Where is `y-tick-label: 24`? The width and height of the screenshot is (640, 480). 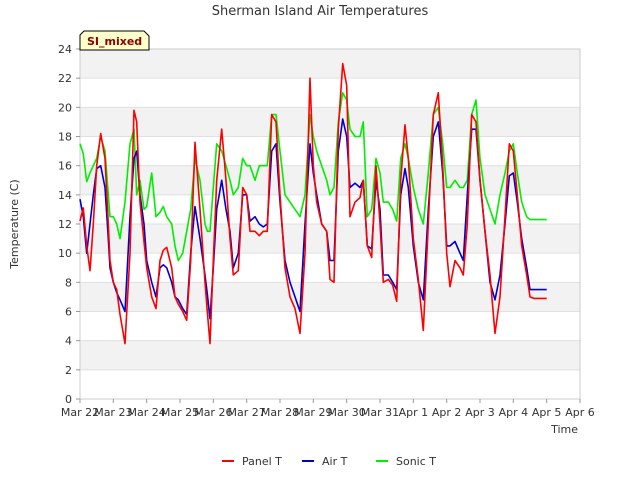 y-tick-label: 24 is located at coordinates (65, 49).